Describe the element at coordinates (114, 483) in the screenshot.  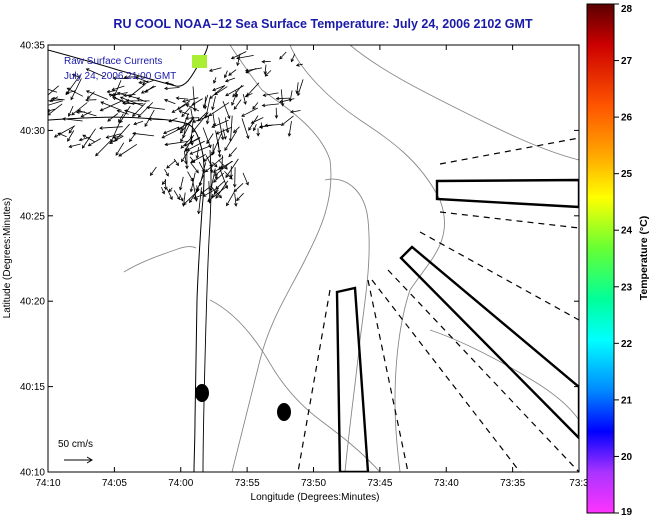
I see `x-tick-label: 74:05` at that location.